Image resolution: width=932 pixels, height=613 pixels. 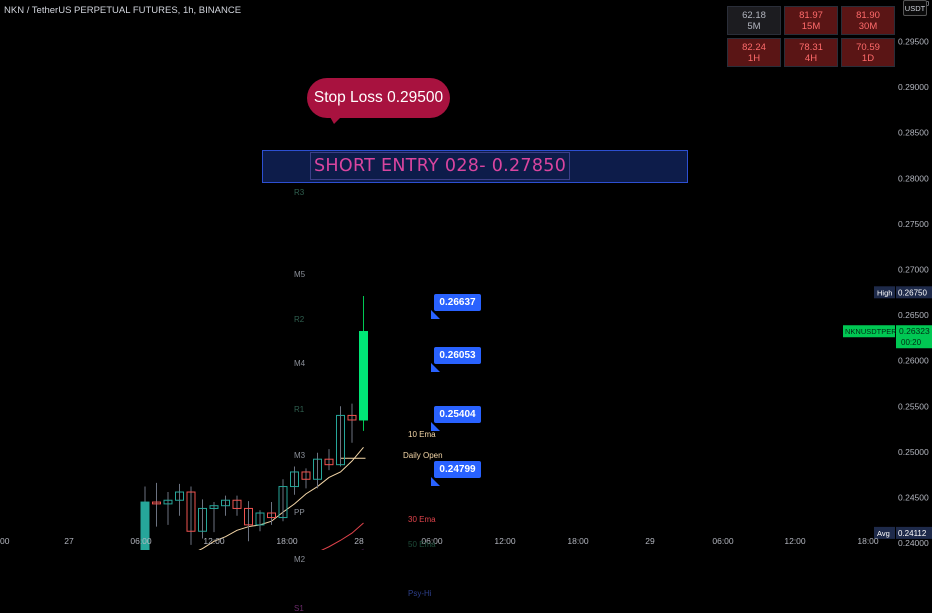 What do you see at coordinates (811, 58) in the screenshot?
I see `rsi-timeframe: 4H` at bounding box center [811, 58].